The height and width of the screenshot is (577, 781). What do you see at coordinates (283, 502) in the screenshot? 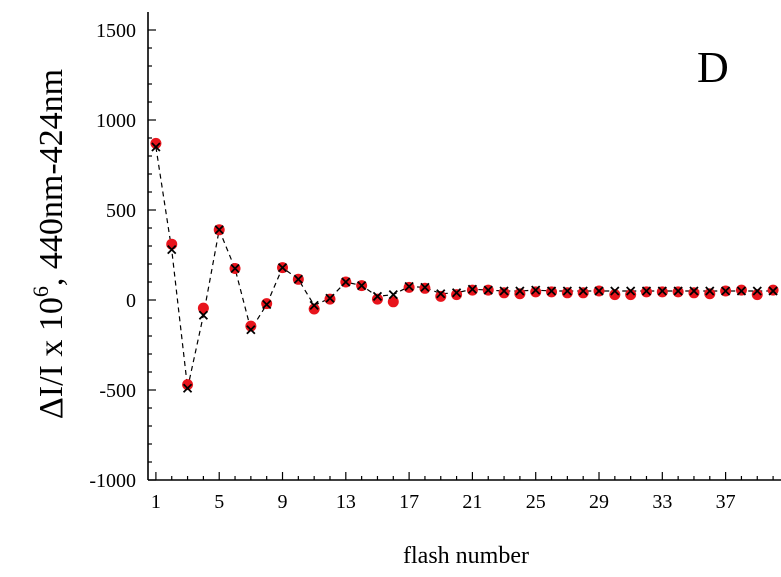
I see `x-tick-label: 9` at bounding box center [283, 502].